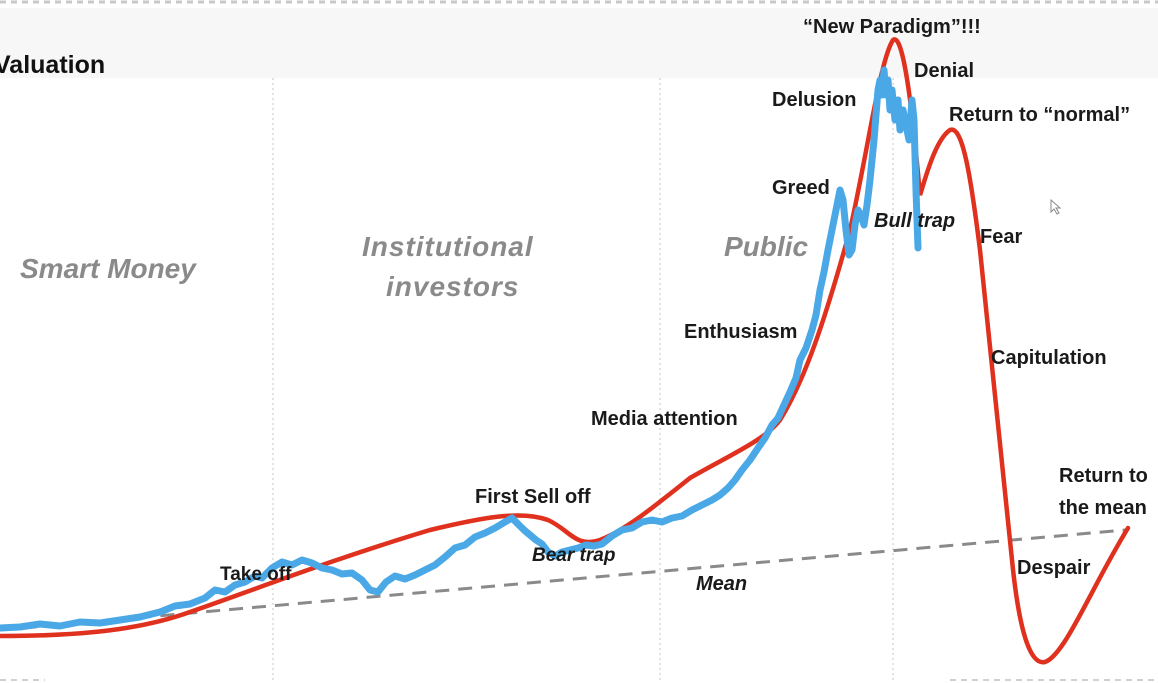 The image size is (1158, 683). What do you see at coordinates (892, 27) in the screenshot?
I see `label-new-paradigm: “New Paradigm”!!!` at bounding box center [892, 27].